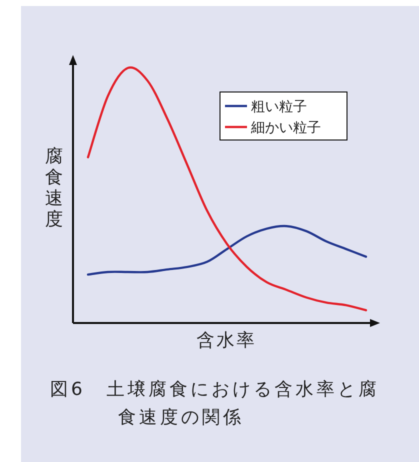 This screenshot has width=419, height=462. What do you see at coordinates (279, 107) in the screenshot?
I see `legend-label: 粗い粒子` at bounding box center [279, 107].